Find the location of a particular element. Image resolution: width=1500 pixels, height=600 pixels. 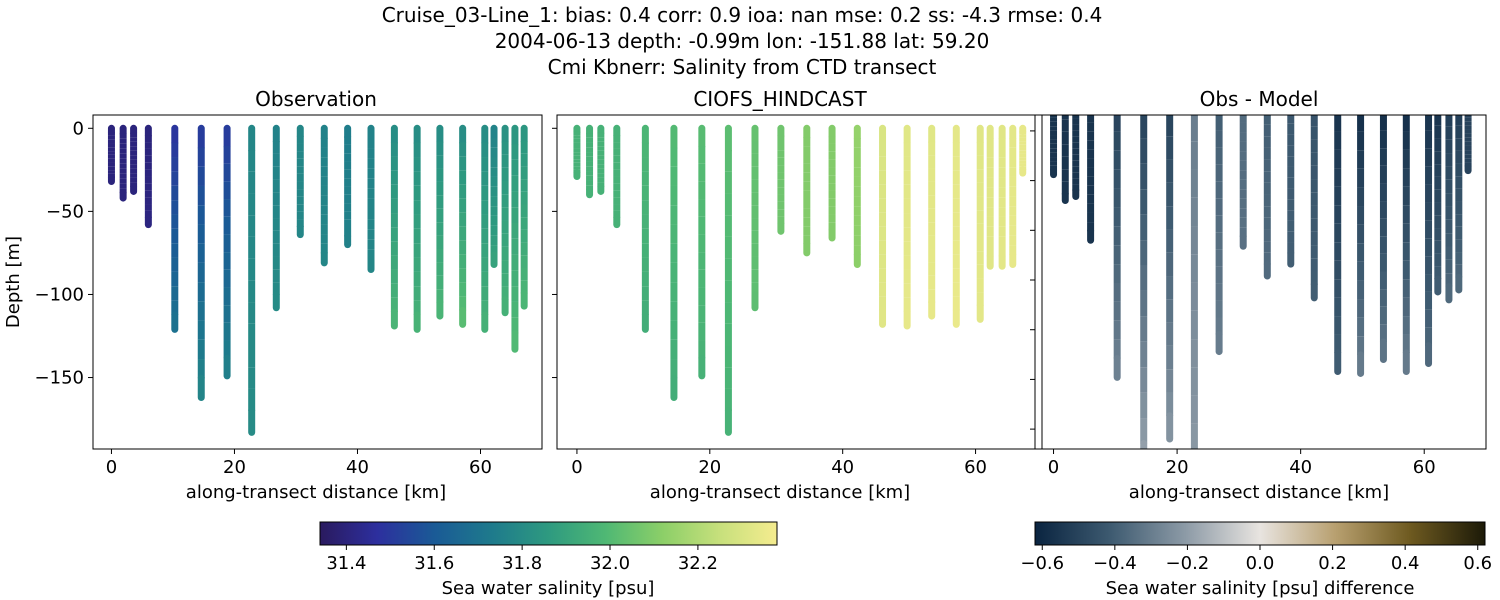

colorbar-tick-label: 0.0 is located at coordinates (1260, 563).